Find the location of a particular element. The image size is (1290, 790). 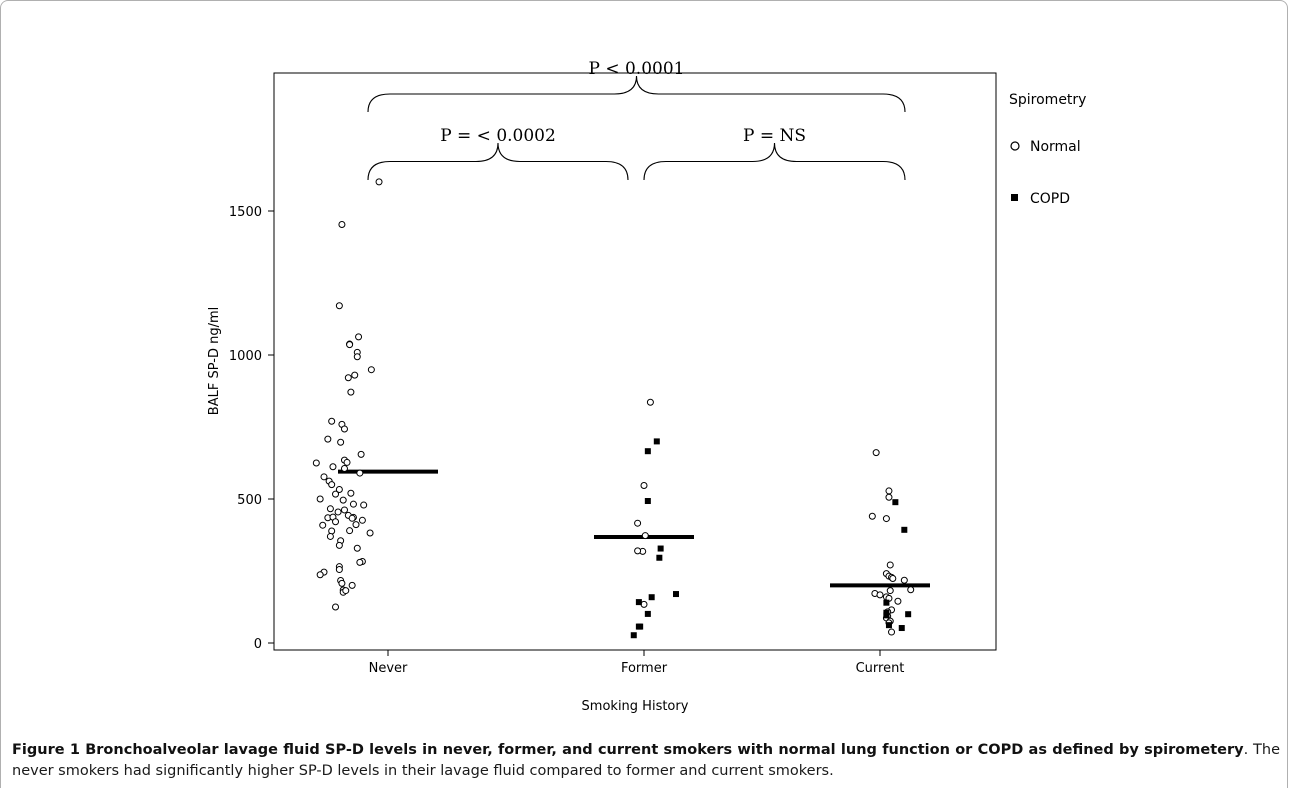

y-tick-label-500: 500 is located at coordinates (249, 500).